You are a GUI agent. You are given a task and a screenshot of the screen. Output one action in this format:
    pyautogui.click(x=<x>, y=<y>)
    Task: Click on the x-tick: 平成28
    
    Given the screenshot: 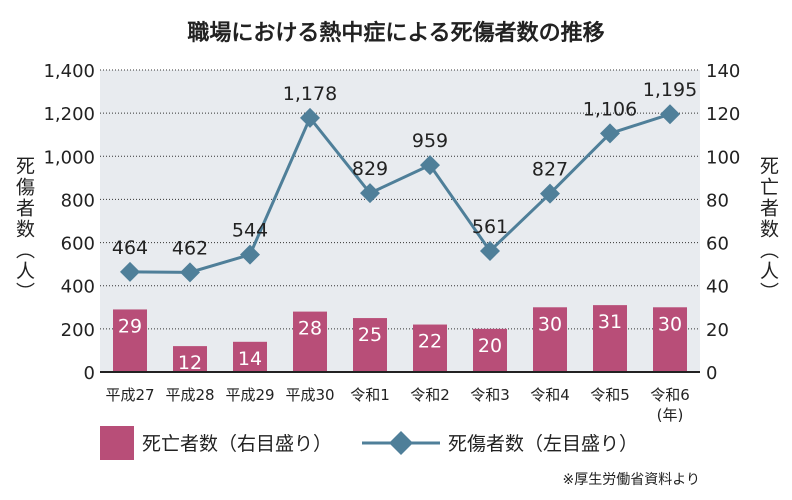 What is the action you would take?
    pyautogui.click(x=189, y=395)
    